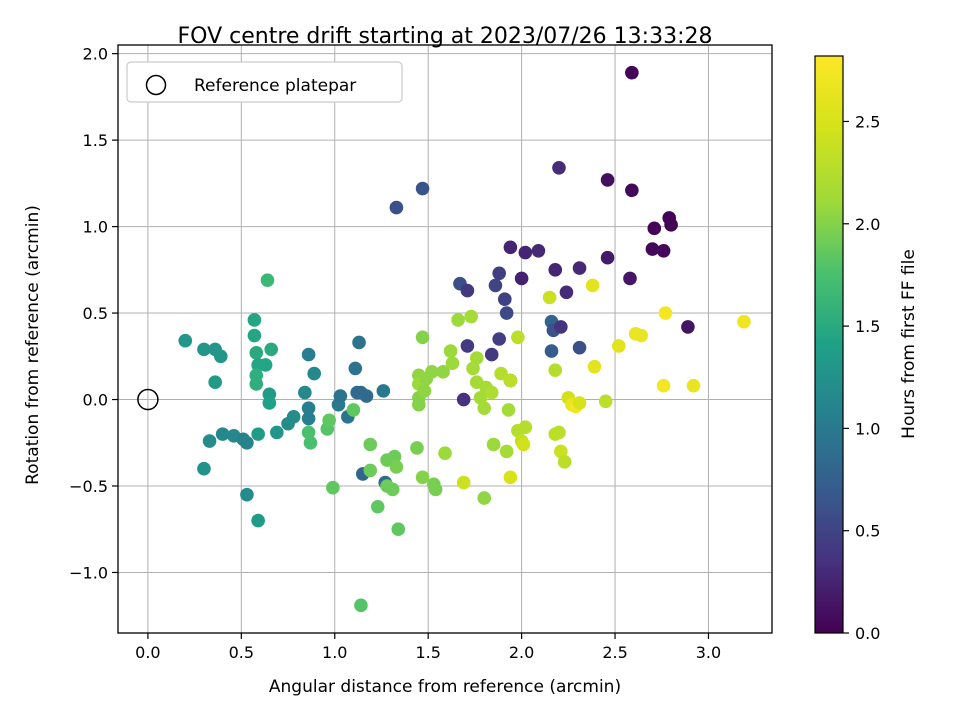  Describe the element at coordinates (156, 85) in the screenshot. I see `legend-marker` at that location.